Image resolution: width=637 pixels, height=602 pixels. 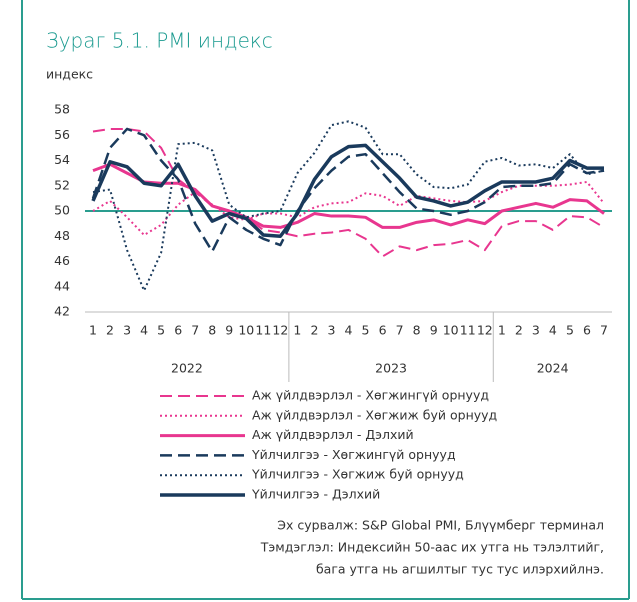 I want to click on y-tick-label: 46, so click(x=62, y=260).